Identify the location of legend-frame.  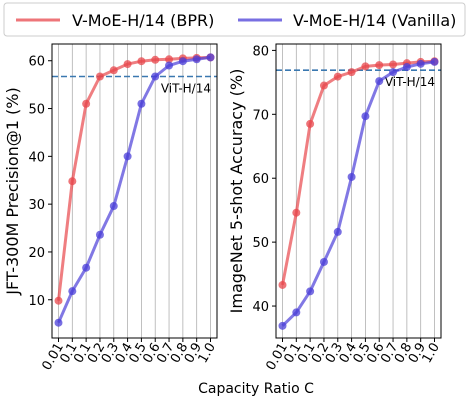
(234, 19).